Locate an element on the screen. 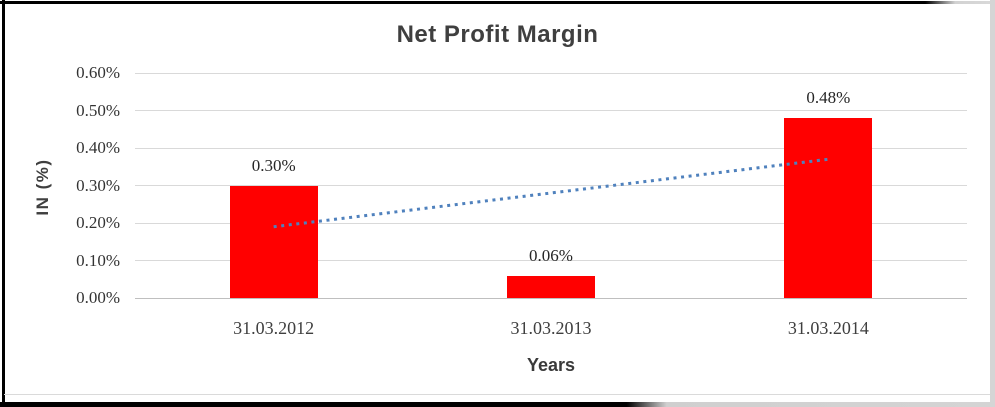 This screenshot has width=995, height=407. y-tick-label: 0.20% is located at coordinates (98, 222).